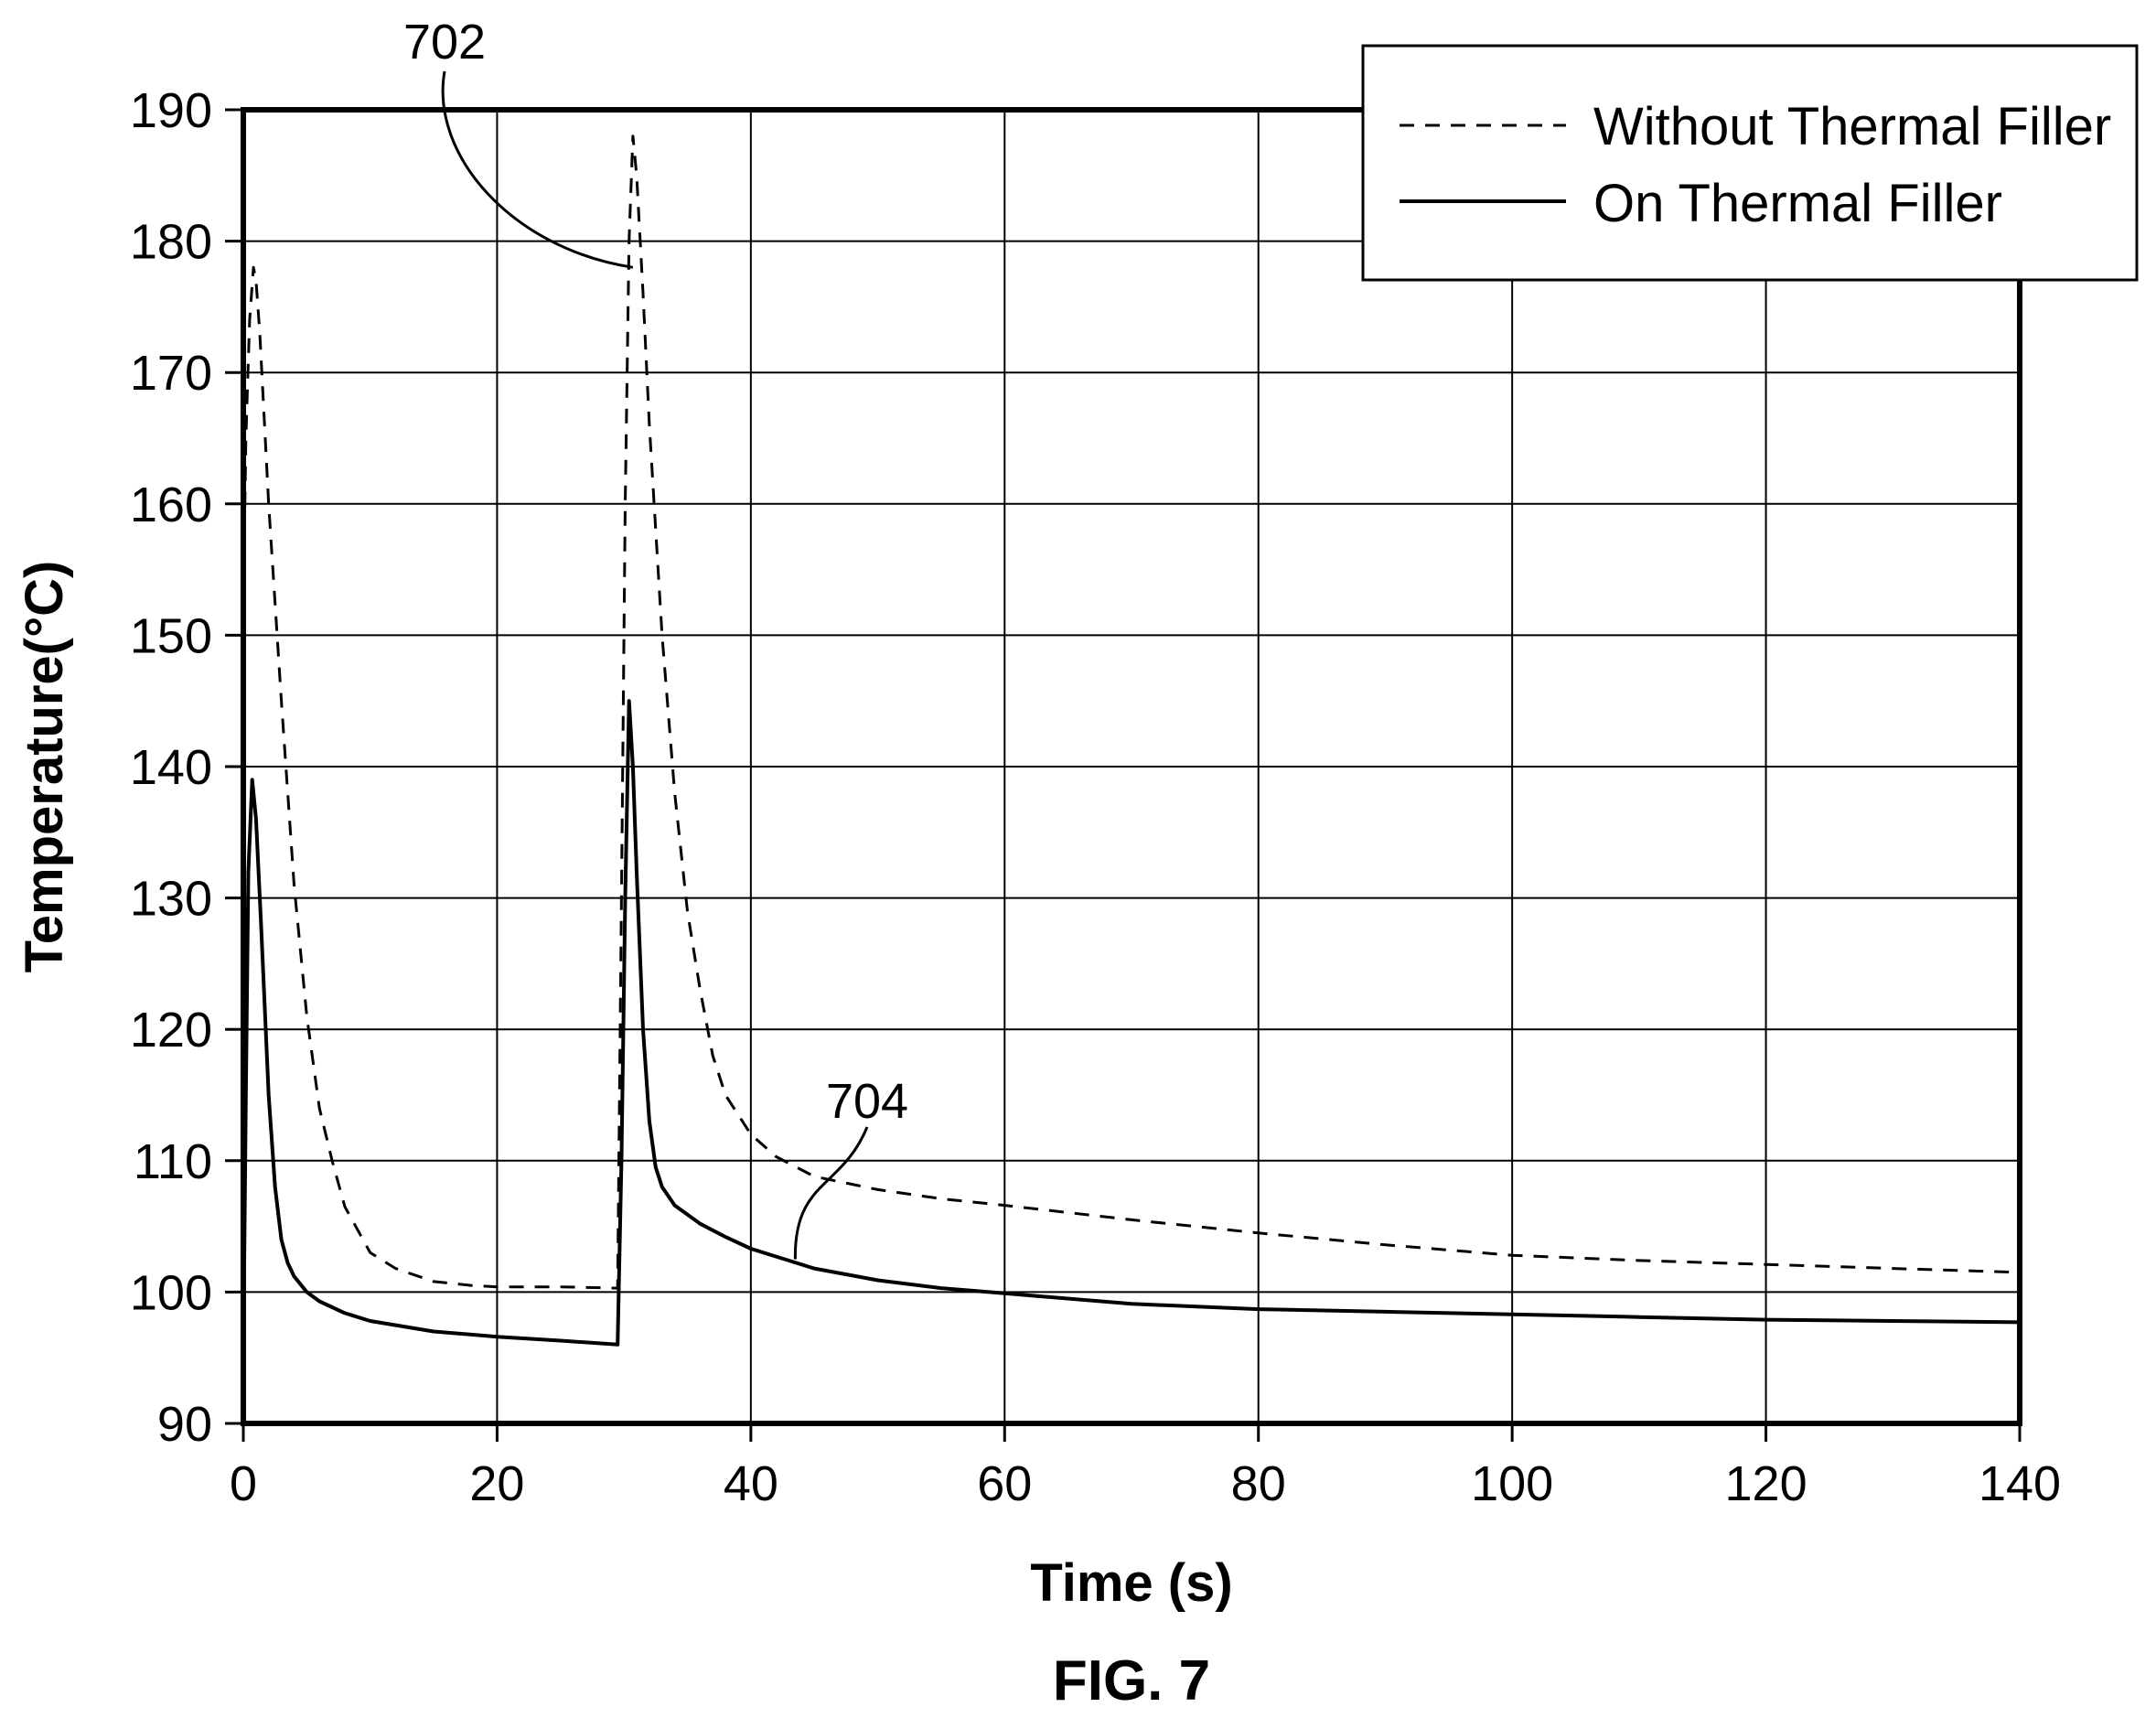 Image resolution: width=2156 pixels, height=1718 pixels. I want to click on legend: Without Thermal Filler On Thermal Filler, so click(1750, 163).